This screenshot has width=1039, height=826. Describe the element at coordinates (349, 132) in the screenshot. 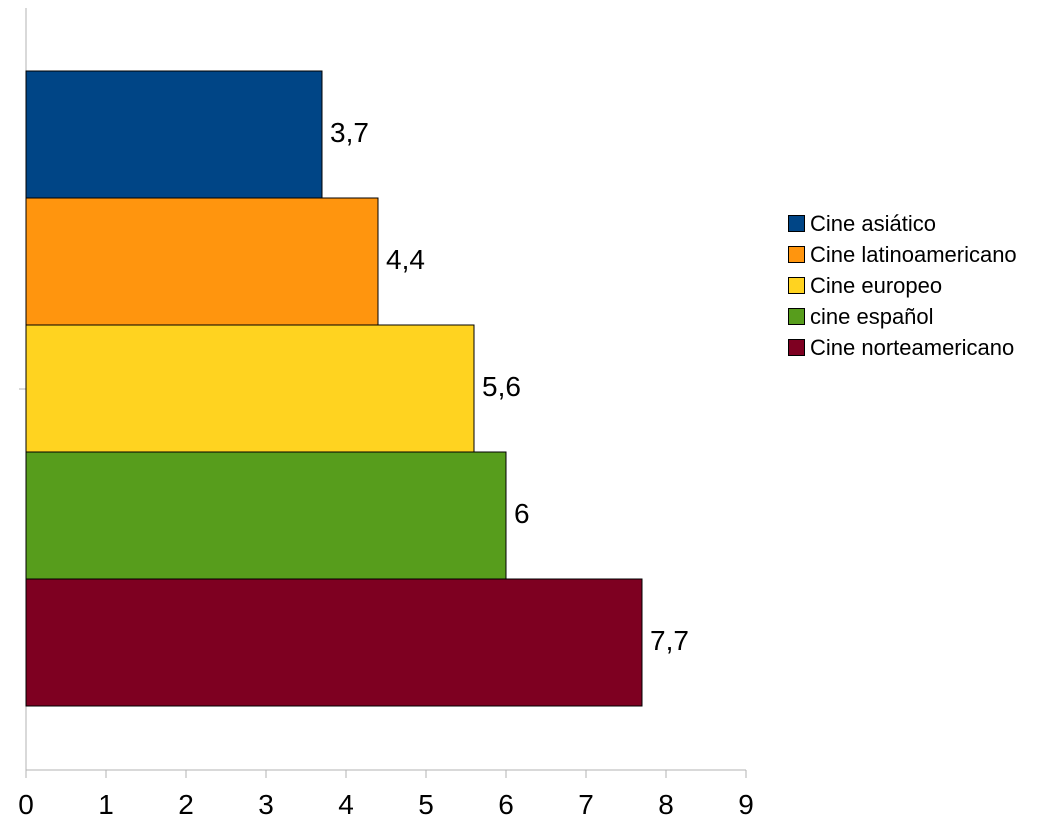

I see `bar-data-label: 3,7` at that location.